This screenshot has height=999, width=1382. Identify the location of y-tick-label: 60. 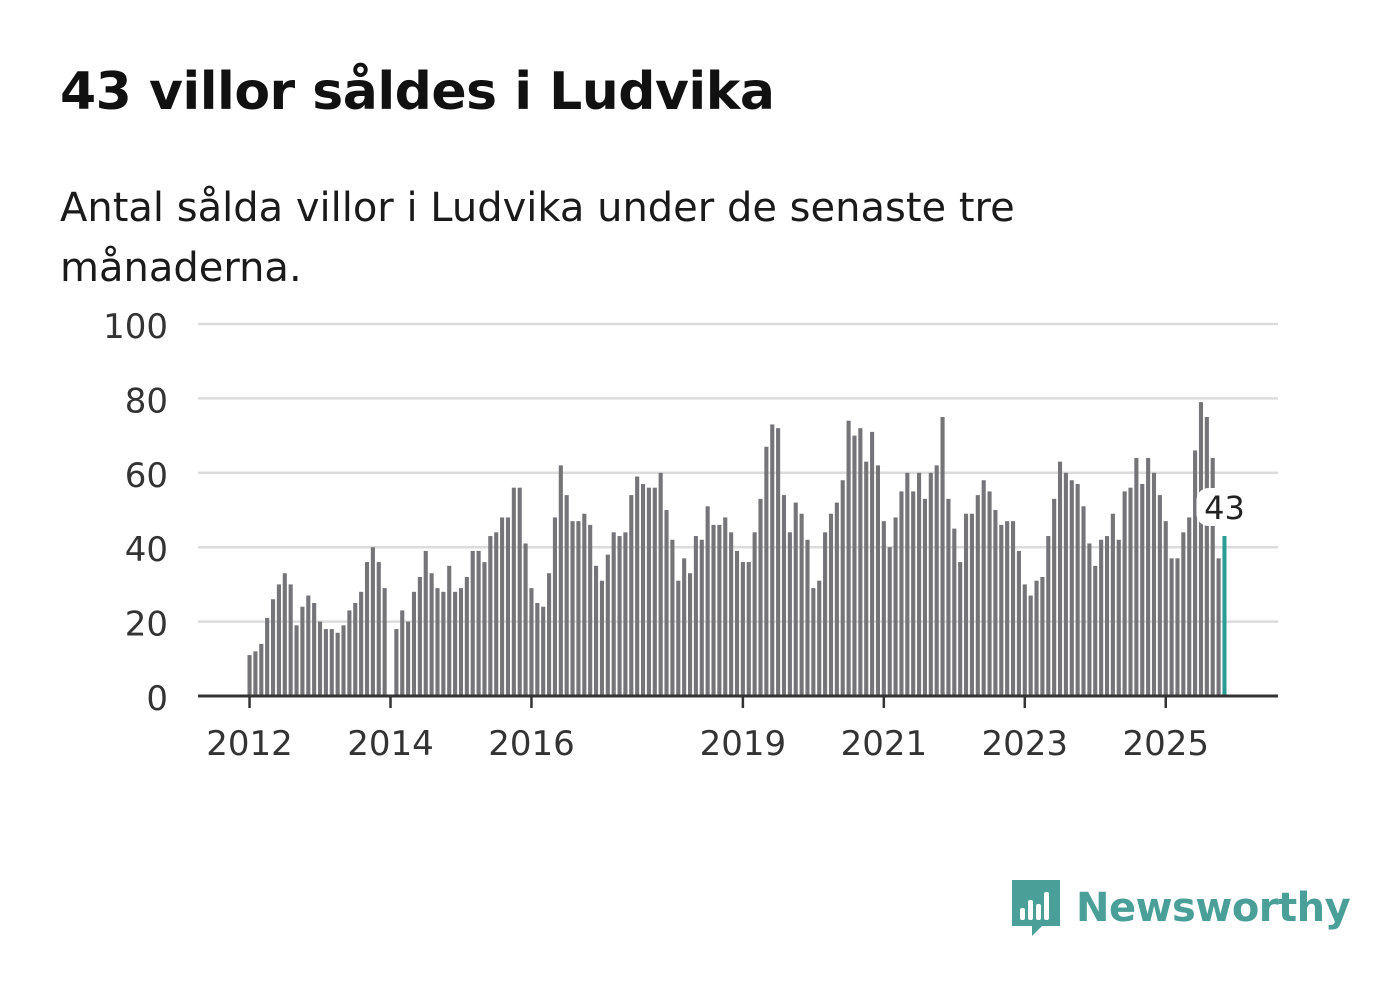
(146, 476).